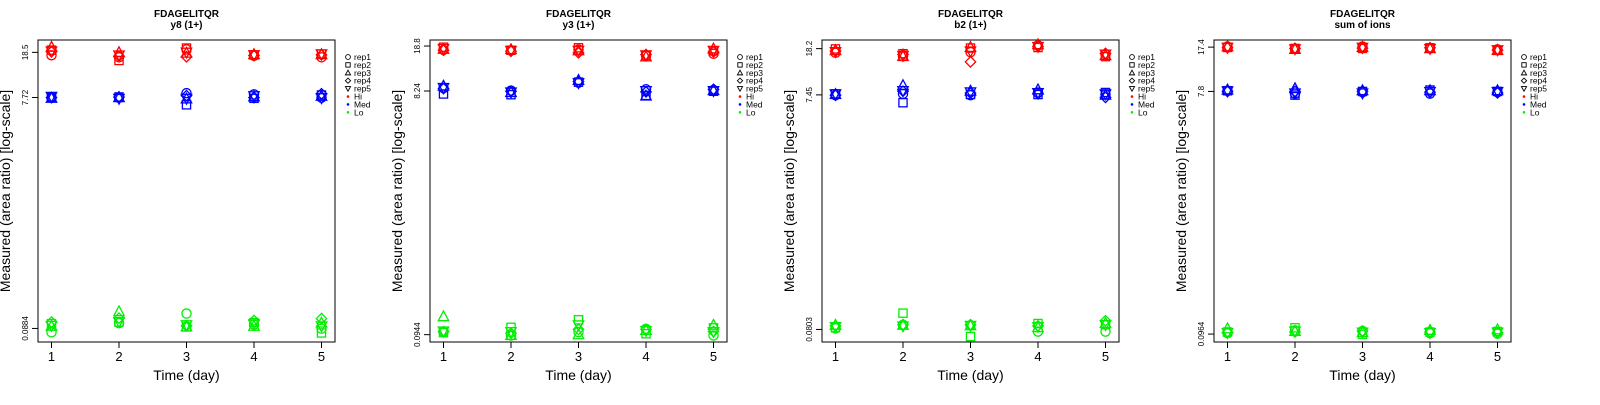  Describe the element at coordinates (754, 81) in the screenshot. I see `legend-label: rep4` at that location.